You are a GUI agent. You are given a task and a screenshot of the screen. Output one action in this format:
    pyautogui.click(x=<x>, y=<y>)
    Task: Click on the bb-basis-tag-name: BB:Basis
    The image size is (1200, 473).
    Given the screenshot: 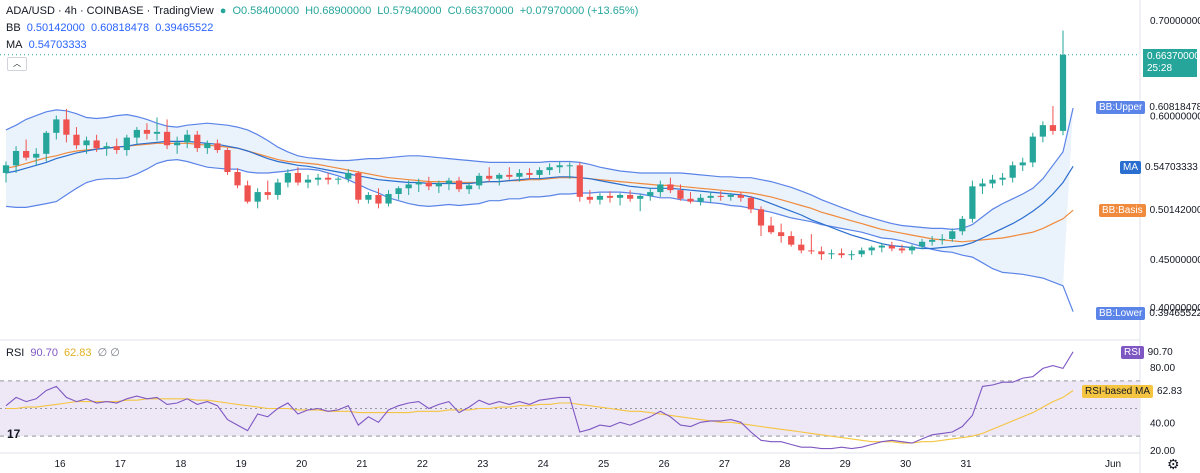 What is the action you would take?
    pyautogui.click(x=1122, y=210)
    